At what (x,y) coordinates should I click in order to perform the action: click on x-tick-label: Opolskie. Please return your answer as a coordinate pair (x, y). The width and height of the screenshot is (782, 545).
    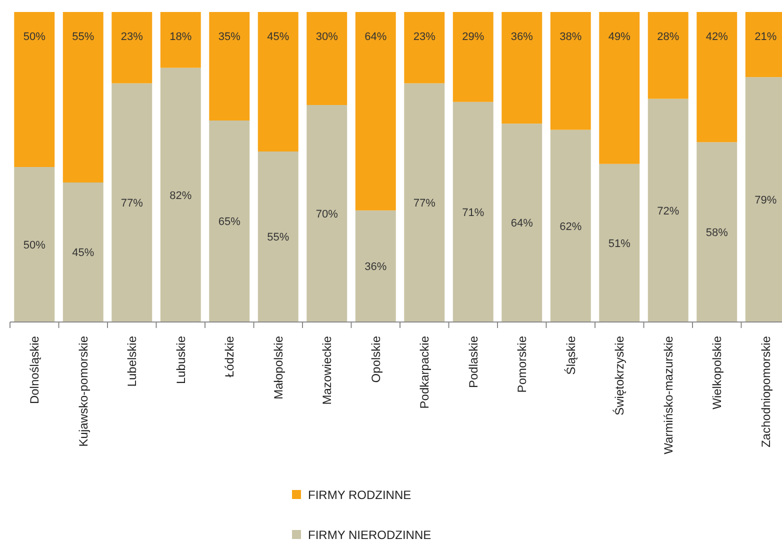
    Looking at the image, I should click on (375, 359).